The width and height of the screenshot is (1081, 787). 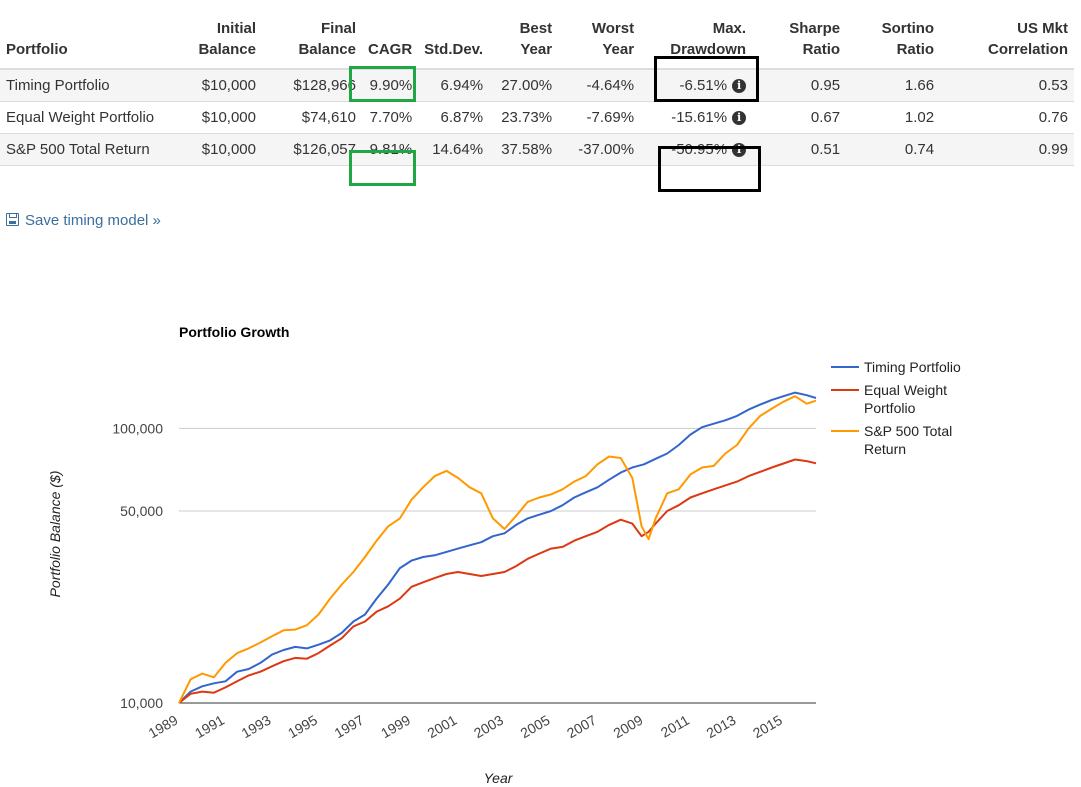 What do you see at coordinates (799, 149) in the screenshot?
I see `cell-sharpe-ratio: 0.51` at bounding box center [799, 149].